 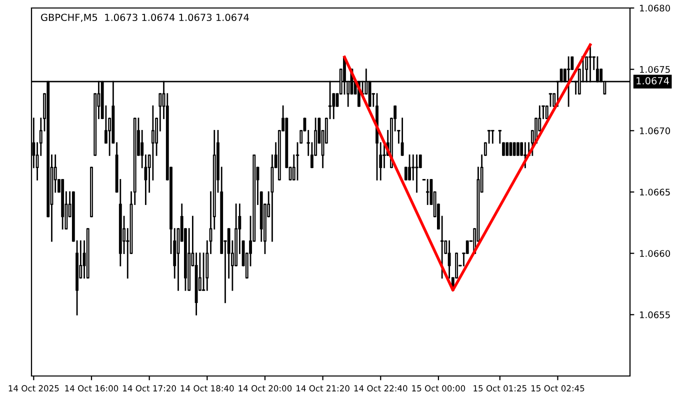 What do you see at coordinates (439, 388) in the screenshot?
I see `x-tick-label: 15 Oct 00:00` at bounding box center [439, 388].